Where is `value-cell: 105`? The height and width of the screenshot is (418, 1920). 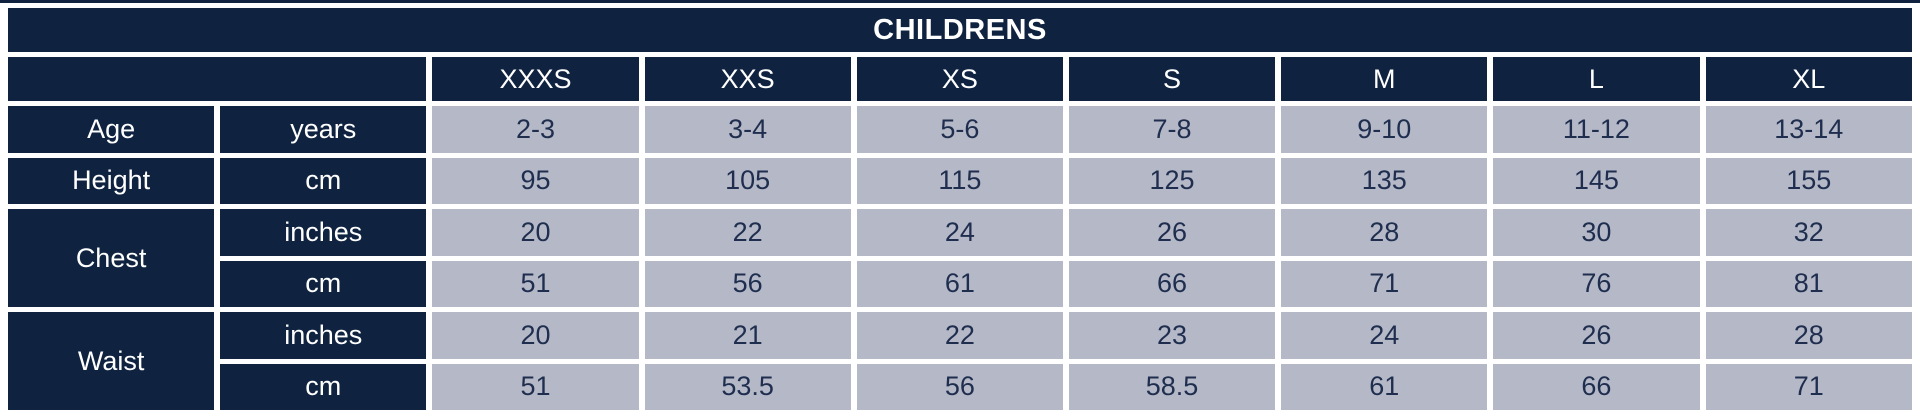
value-cell: 105 is located at coordinates (747, 180).